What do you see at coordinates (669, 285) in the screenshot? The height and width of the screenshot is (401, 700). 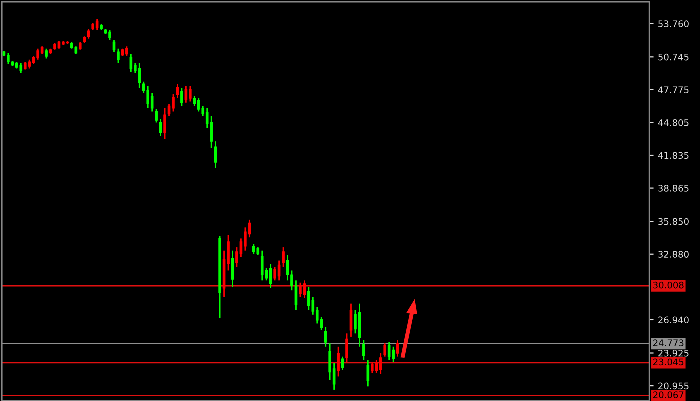 I see `ref-line-label: 30.008` at bounding box center [669, 285].